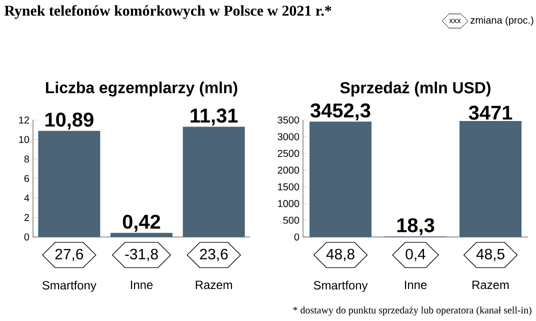 The width and height of the screenshot is (536, 321). What do you see at coordinates (291, 220) in the screenshot?
I see `y-tick-label: 500` at bounding box center [291, 220].